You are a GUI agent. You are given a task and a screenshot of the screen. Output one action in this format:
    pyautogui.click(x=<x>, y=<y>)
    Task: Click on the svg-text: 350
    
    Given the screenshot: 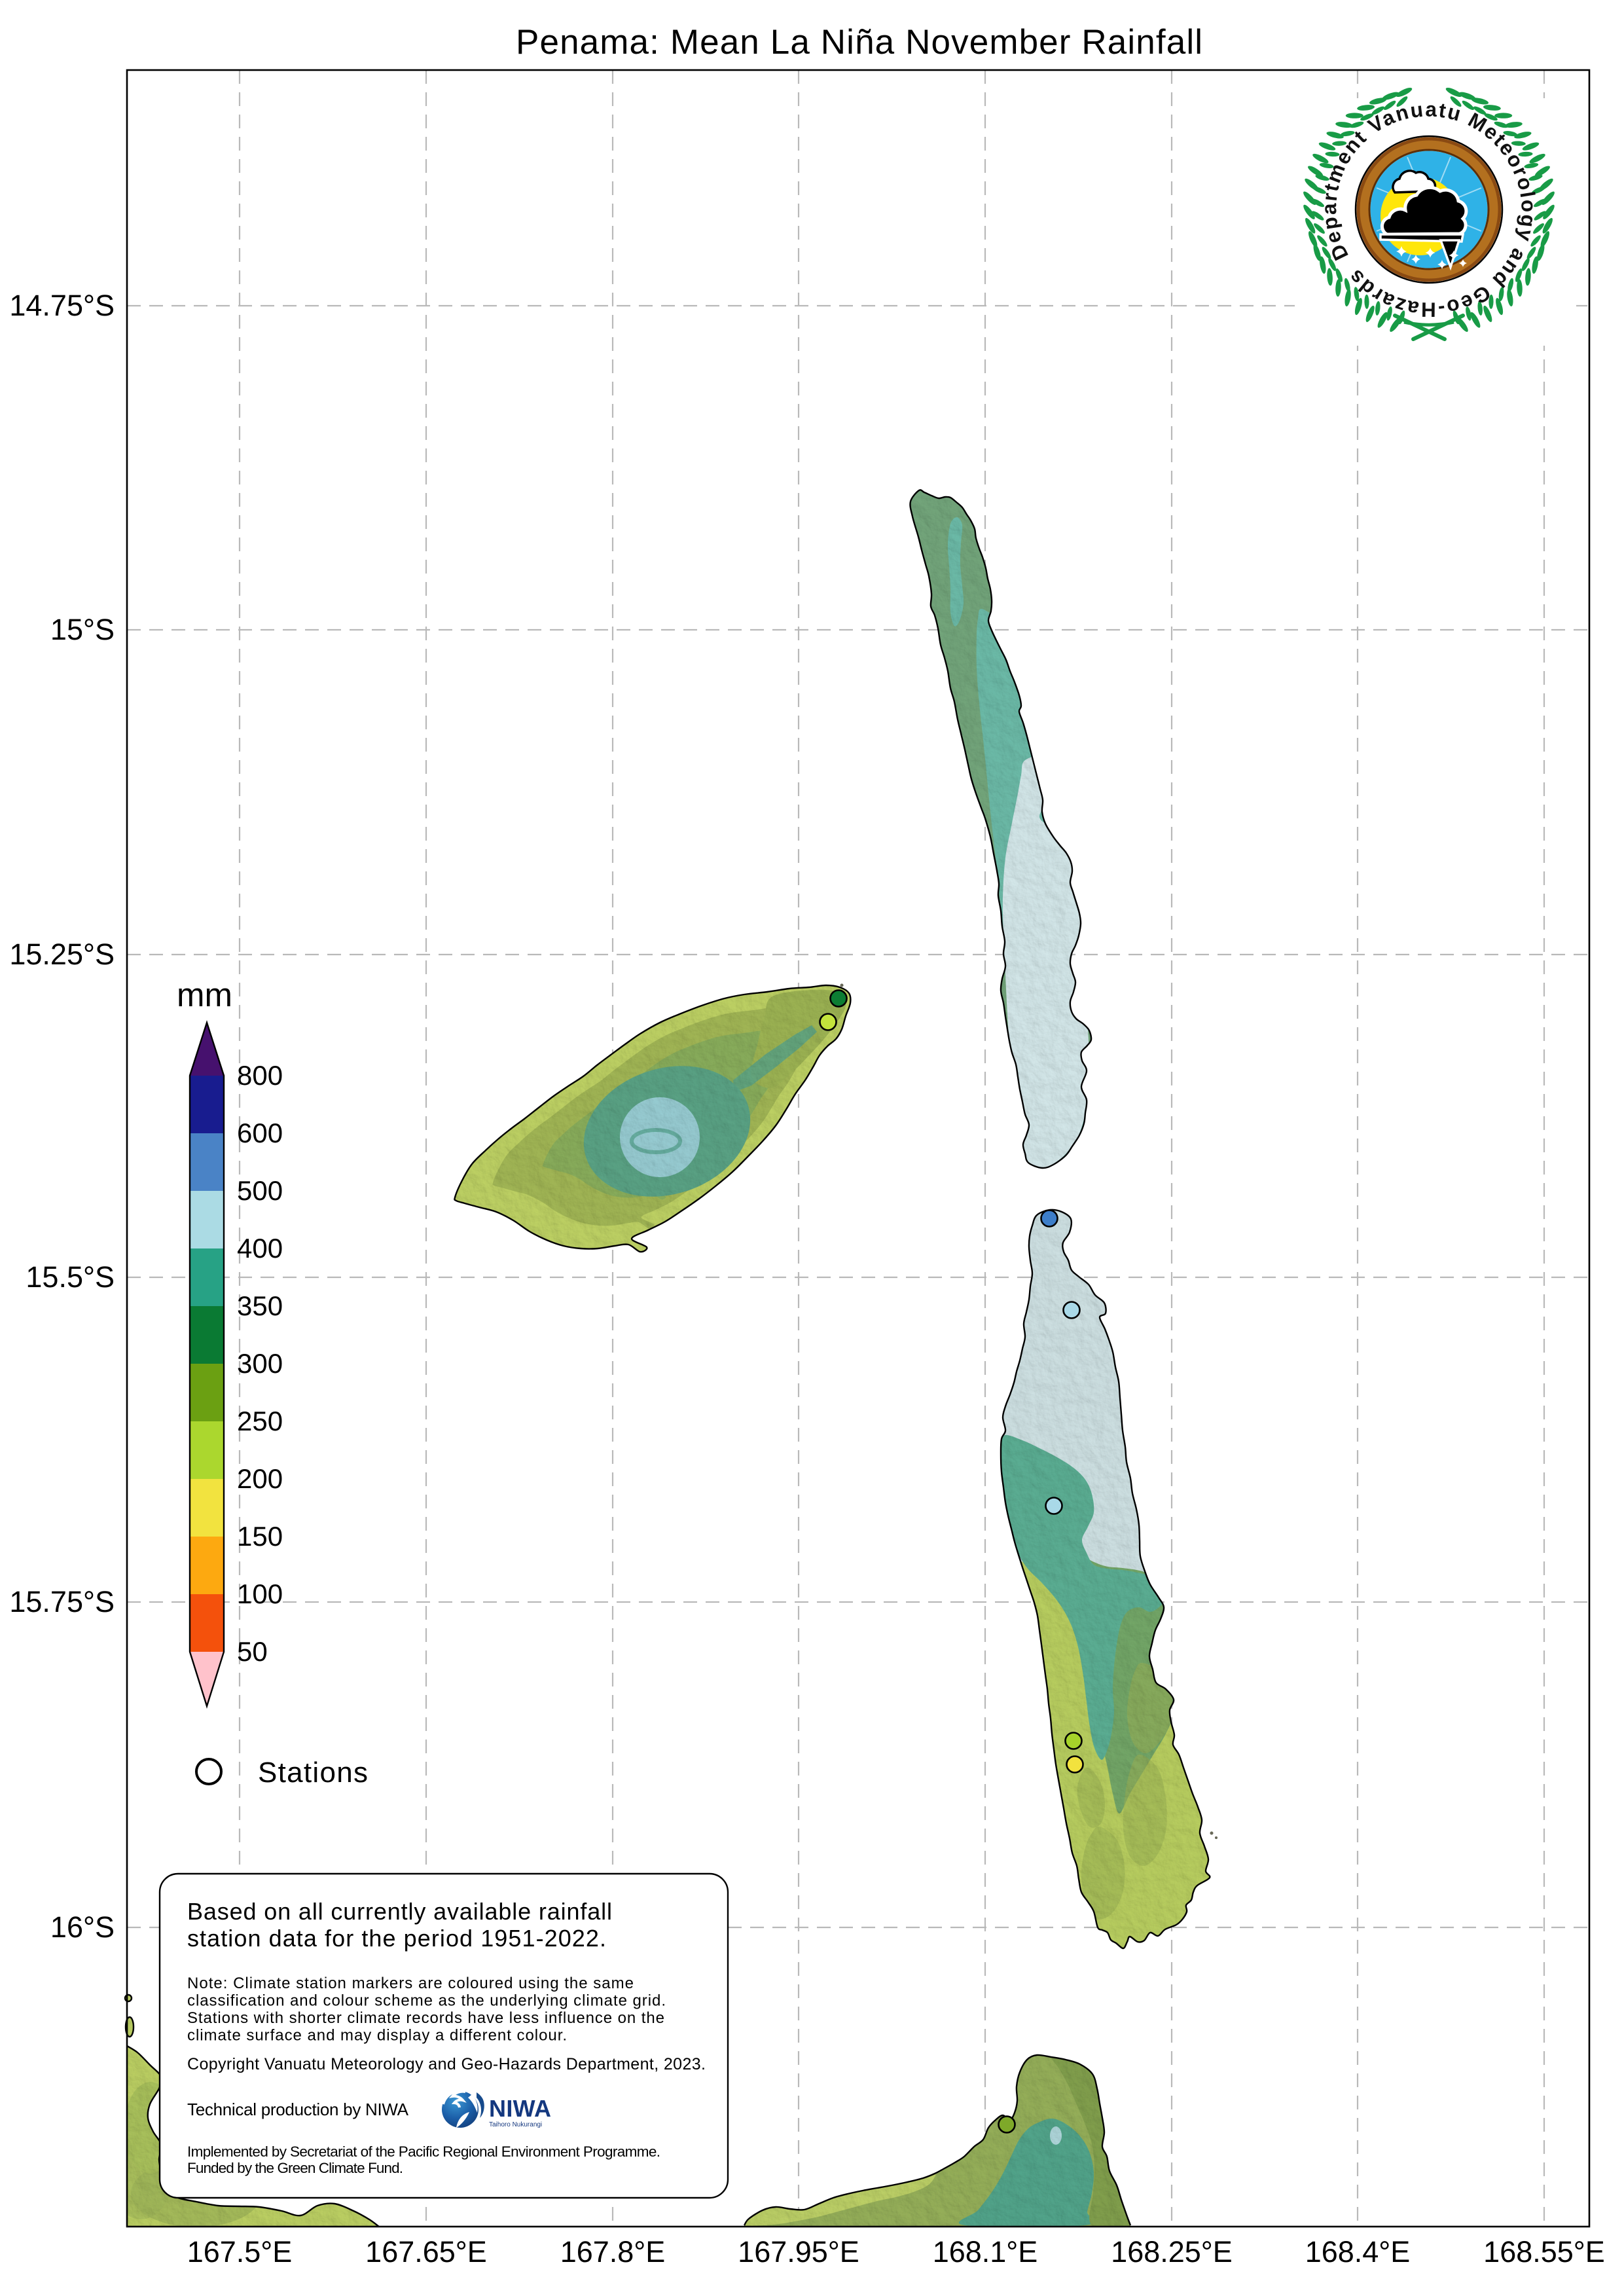 What is the action you would take?
    pyautogui.click(x=260, y=1305)
    